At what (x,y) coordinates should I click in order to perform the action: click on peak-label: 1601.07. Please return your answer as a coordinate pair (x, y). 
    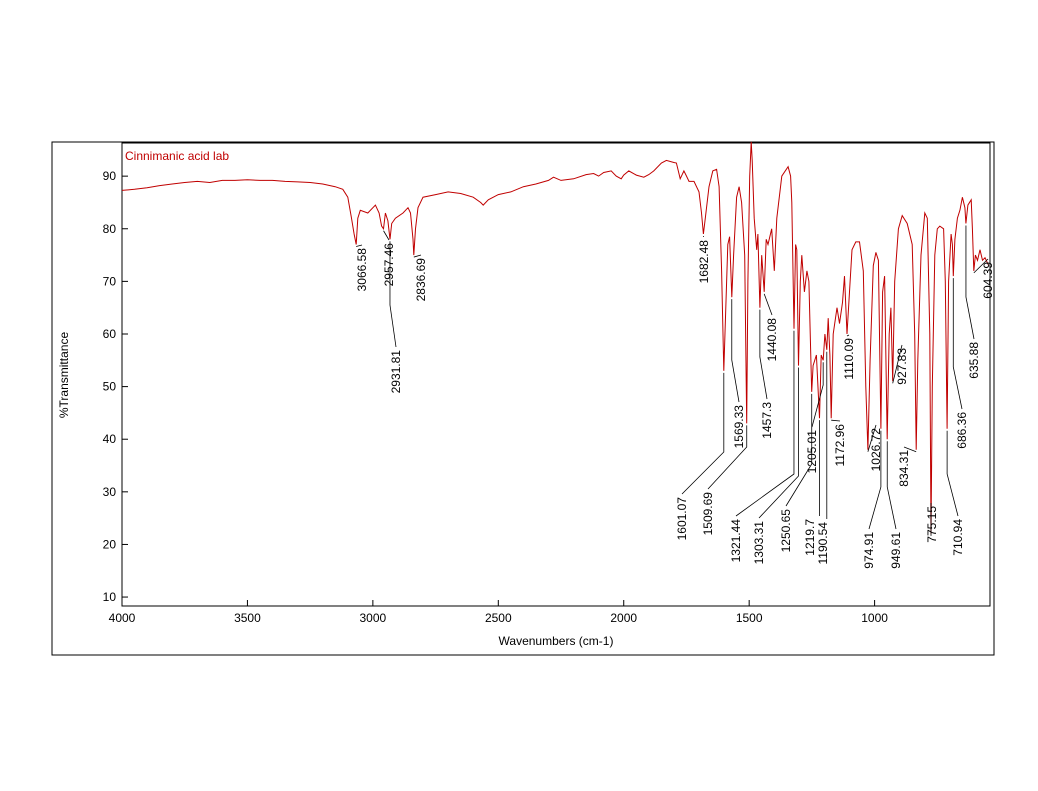
    Looking at the image, I should click on (682, 519).